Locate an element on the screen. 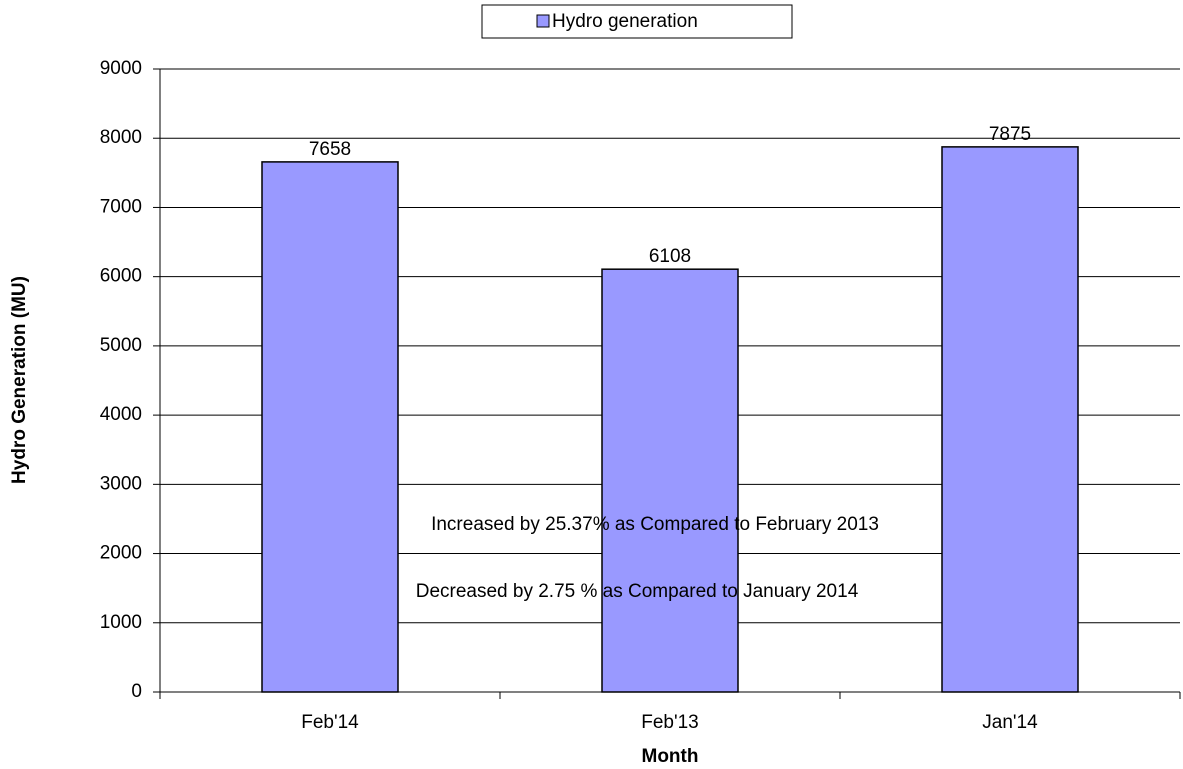 This screenshot has height=769, width=1183. y-axis-title: Hydro Generation (MU) is located at coordinates (19, 380).